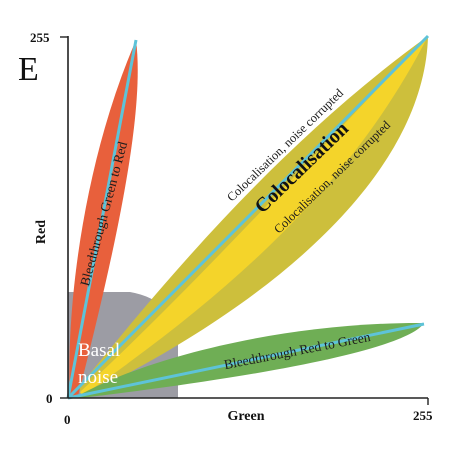  I want to click on x-axis-title: Green, so click(245, 416).